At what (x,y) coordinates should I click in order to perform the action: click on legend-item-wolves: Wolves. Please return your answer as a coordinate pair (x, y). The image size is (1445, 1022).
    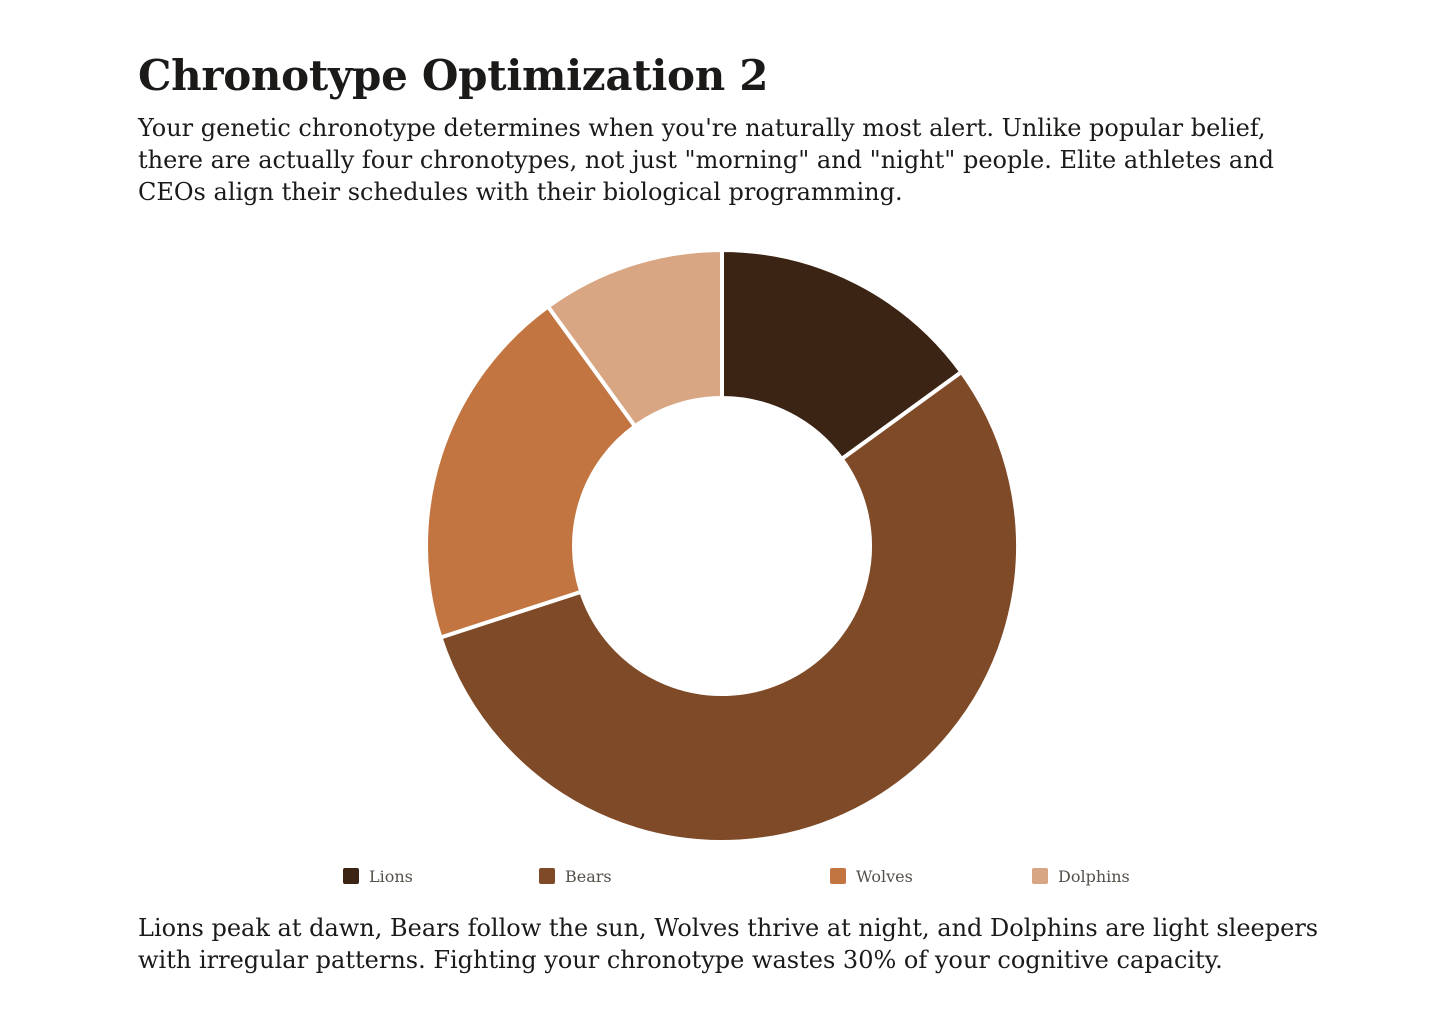
    Looking at the image, I should click on (871, 876).